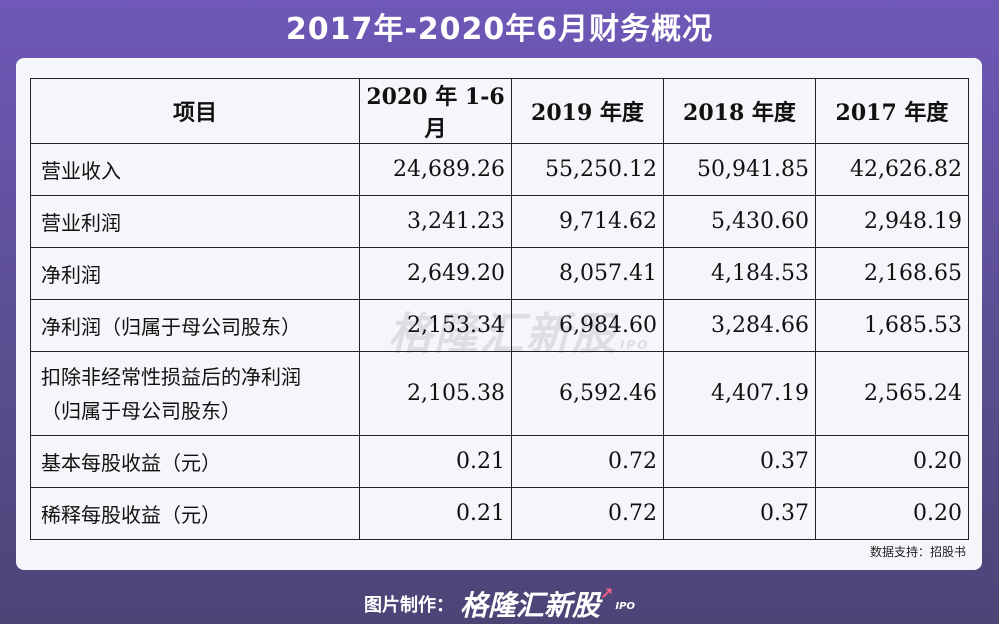 The height and width of the screenshot is (624, 999). Describe the element at coordinates (195, 273) in the screenshot. I see `row-label: 净利润` at that location.